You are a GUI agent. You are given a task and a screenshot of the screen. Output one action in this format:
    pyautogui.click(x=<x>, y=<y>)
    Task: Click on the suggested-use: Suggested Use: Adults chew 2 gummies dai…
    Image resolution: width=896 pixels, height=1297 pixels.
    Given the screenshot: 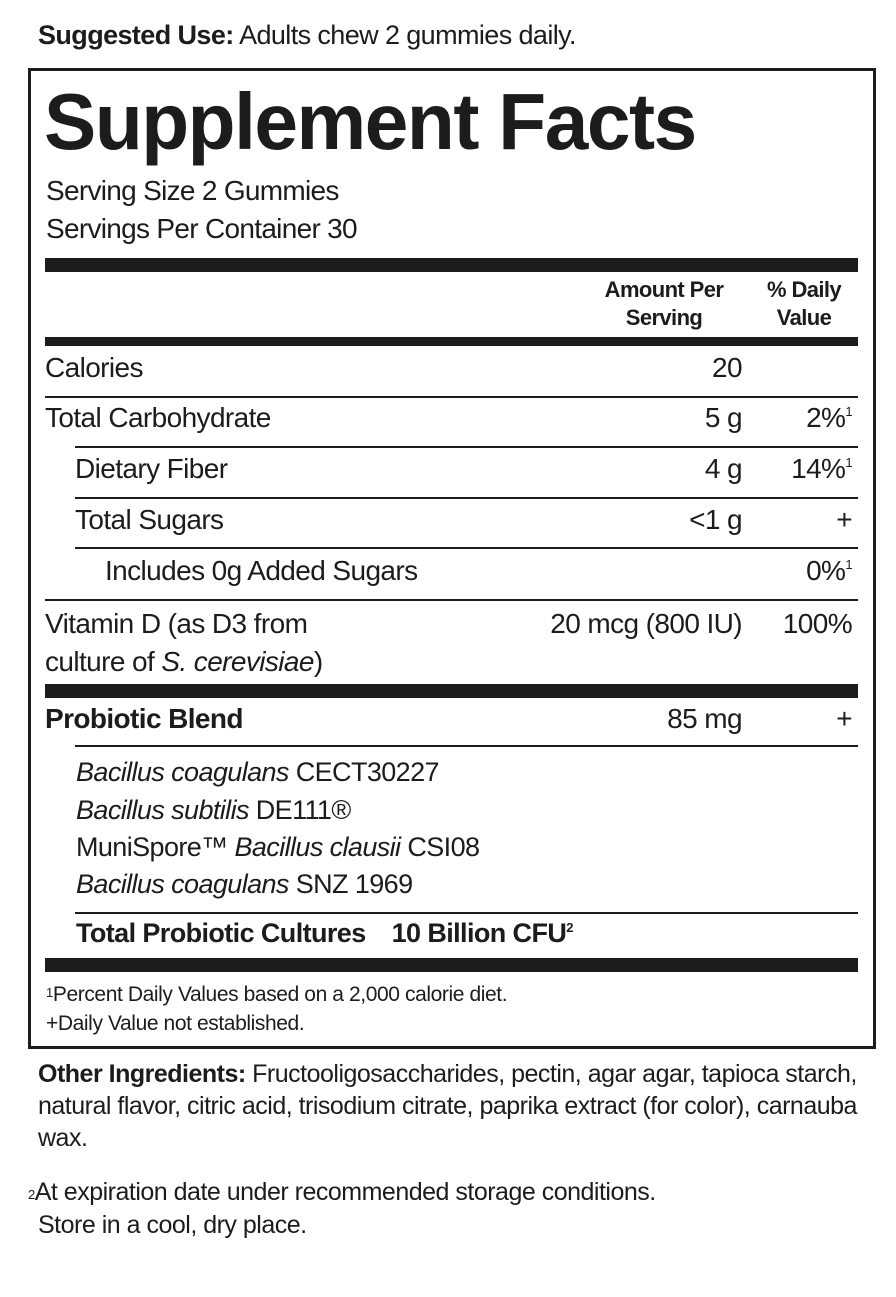 What is the action you would take?
    pyautogui.click(x=307, y=35)
    